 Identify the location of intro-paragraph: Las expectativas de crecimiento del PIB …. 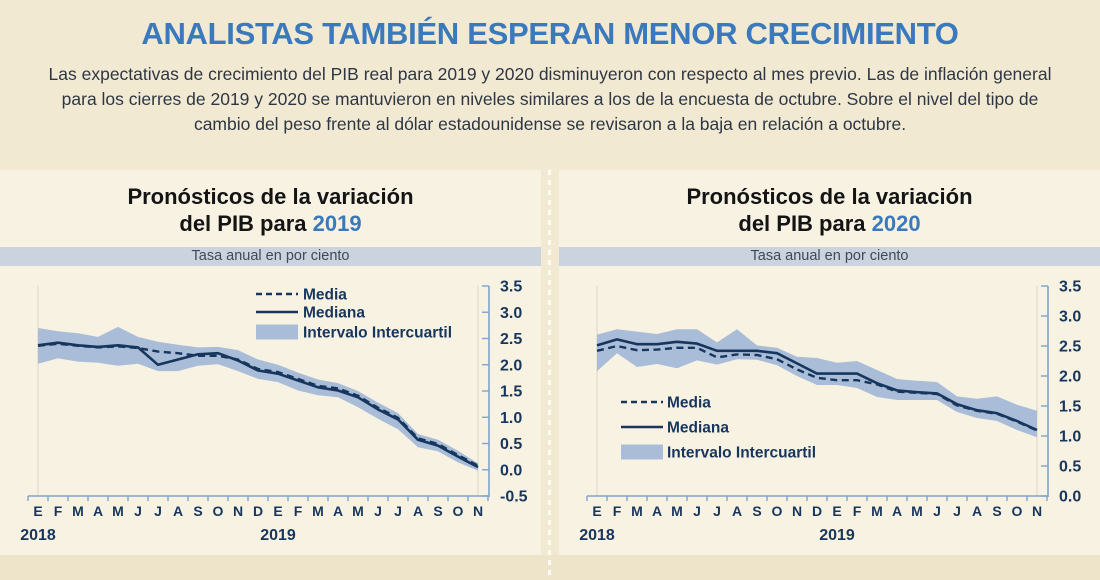
(550, 99).